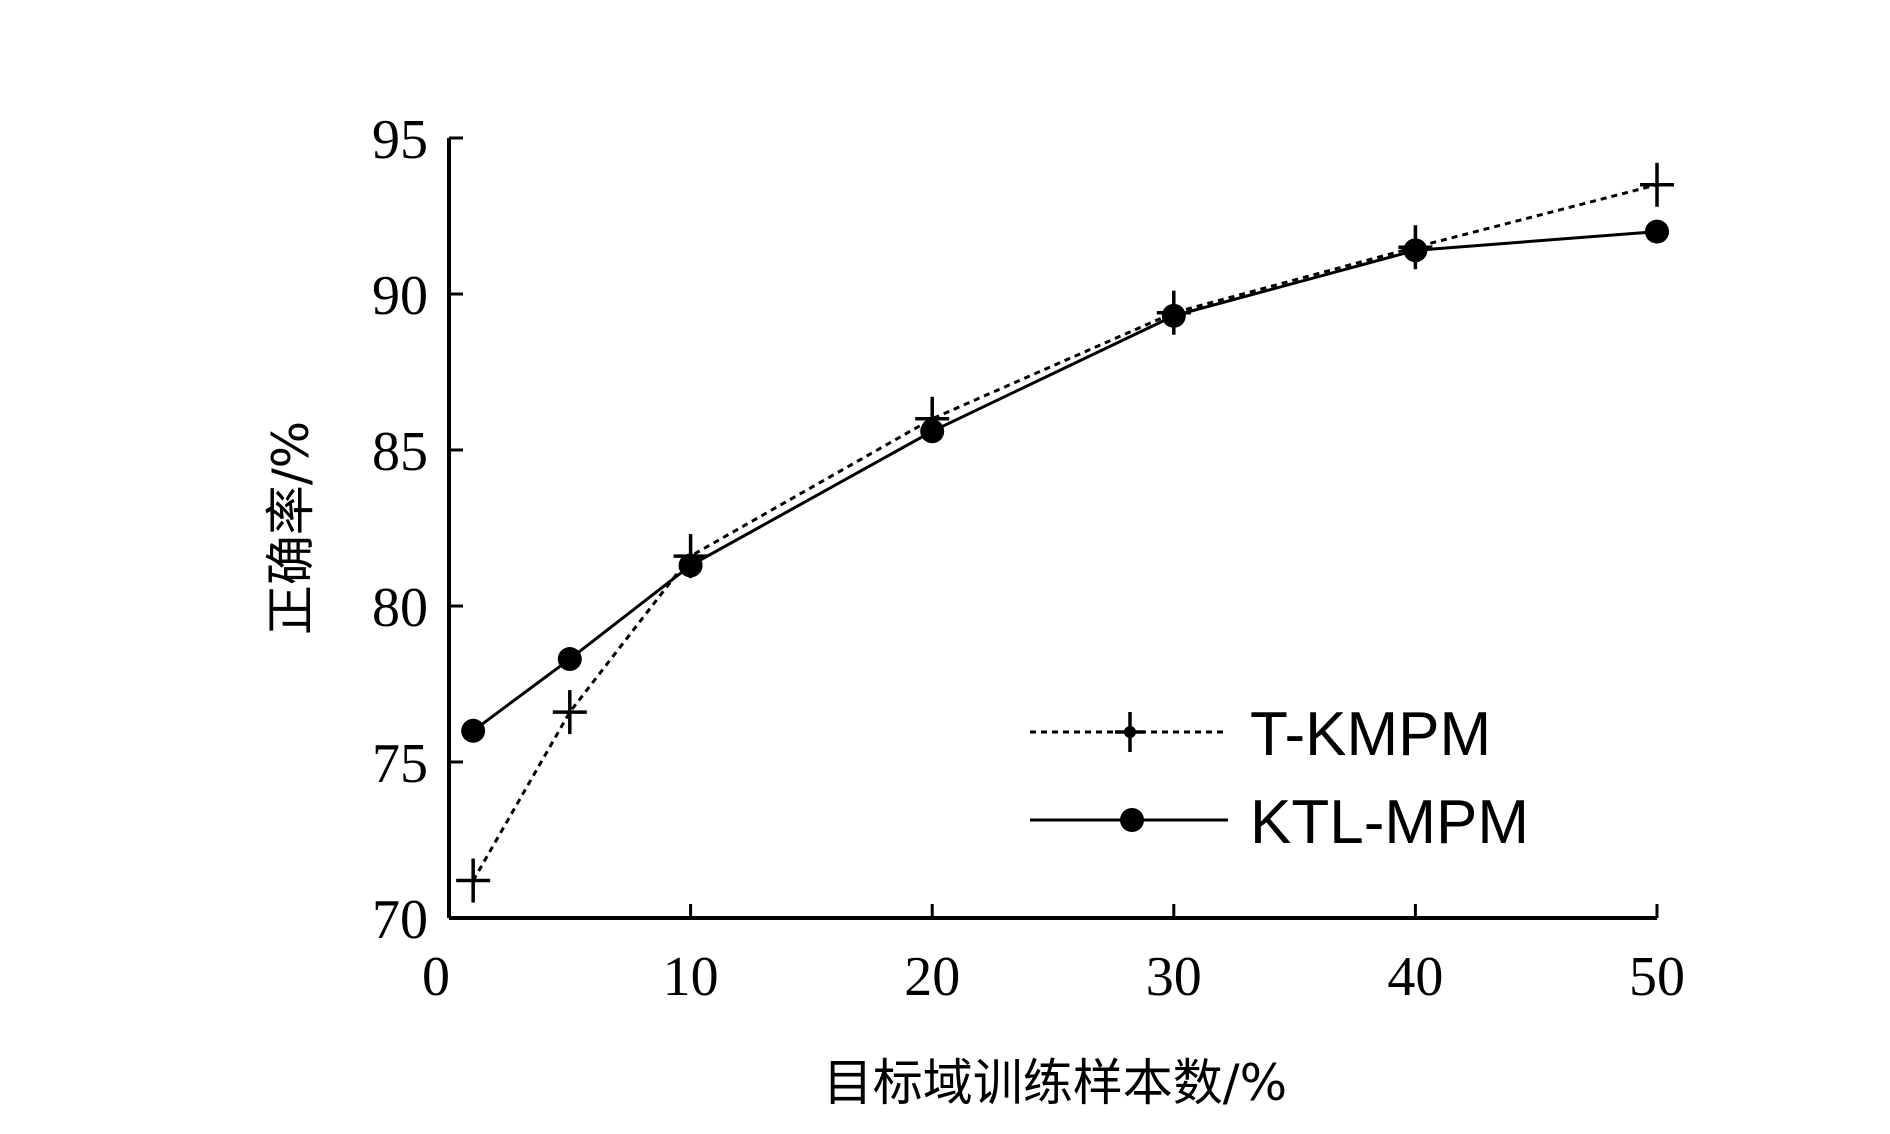  What do you see at coordinates (1053, 956) in the screenshot?
I see `x-ticks: 0 10 20 30 40 50` at bounding box center [1053, 956].